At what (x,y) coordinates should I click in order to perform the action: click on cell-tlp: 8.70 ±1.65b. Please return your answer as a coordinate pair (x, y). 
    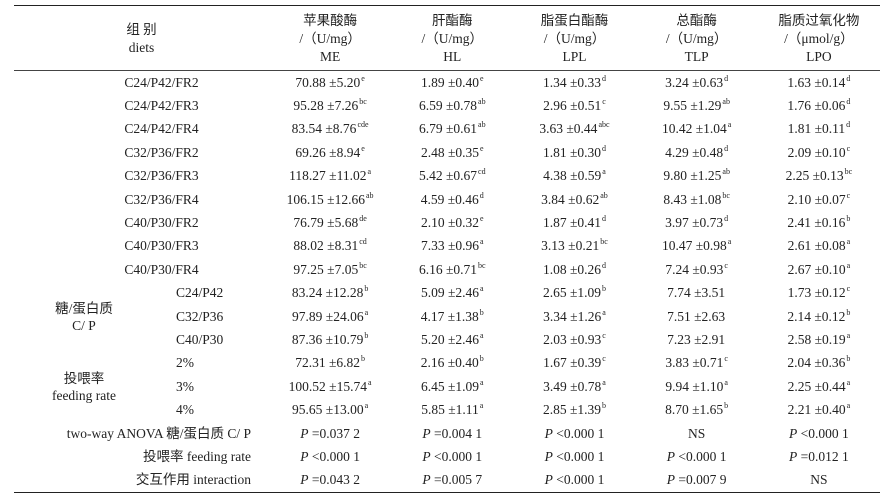
    Looking at the image, I should click on (697, 409).